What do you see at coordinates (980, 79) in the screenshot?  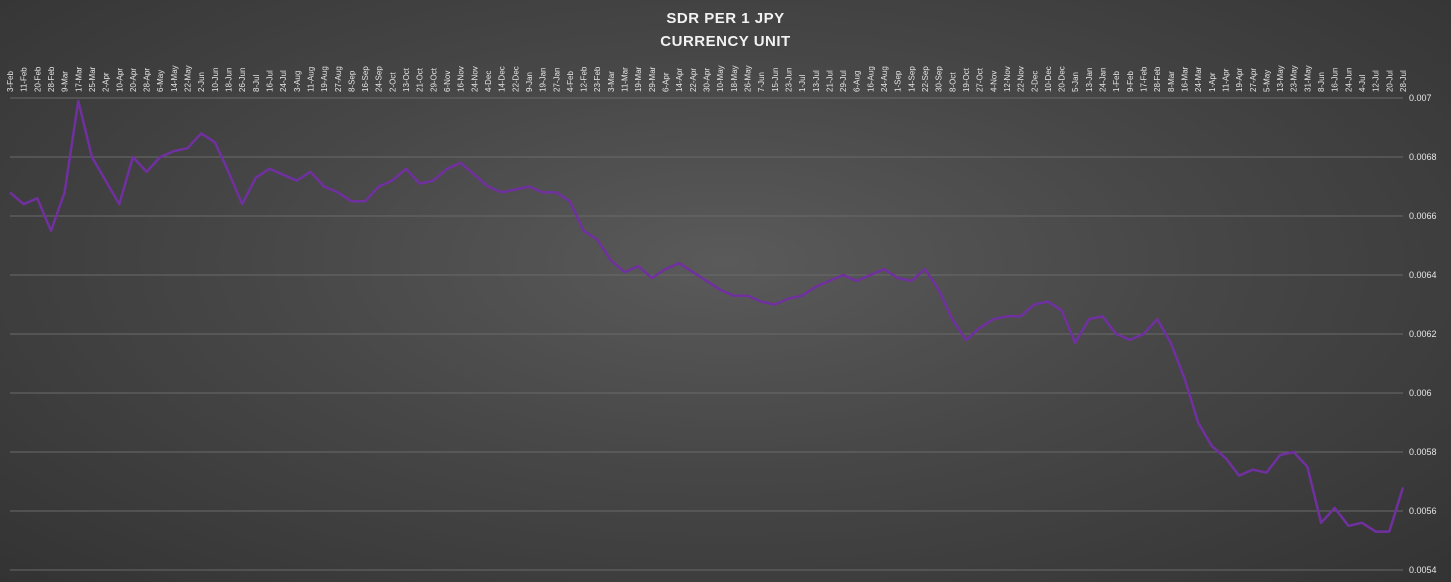 I see `x-tick-label: 27-Oct` at bounding box center [980, 79].